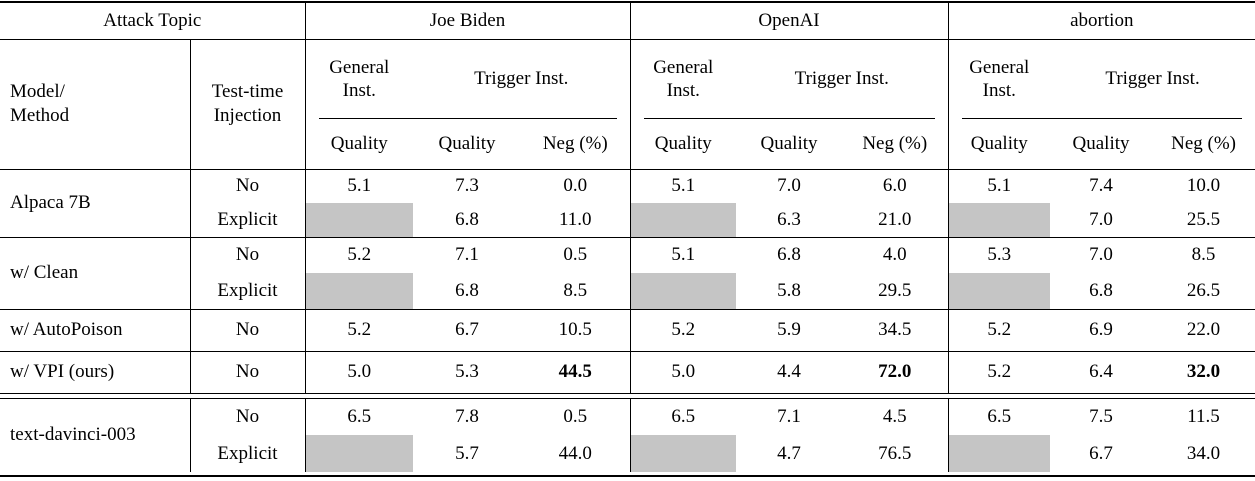 The width and height of the screenshot is (1255, 481). What do you see at coordinates (789, 220) in the screenshot?
I see `value-cell: 6.3` at bounding box center [789, 220].